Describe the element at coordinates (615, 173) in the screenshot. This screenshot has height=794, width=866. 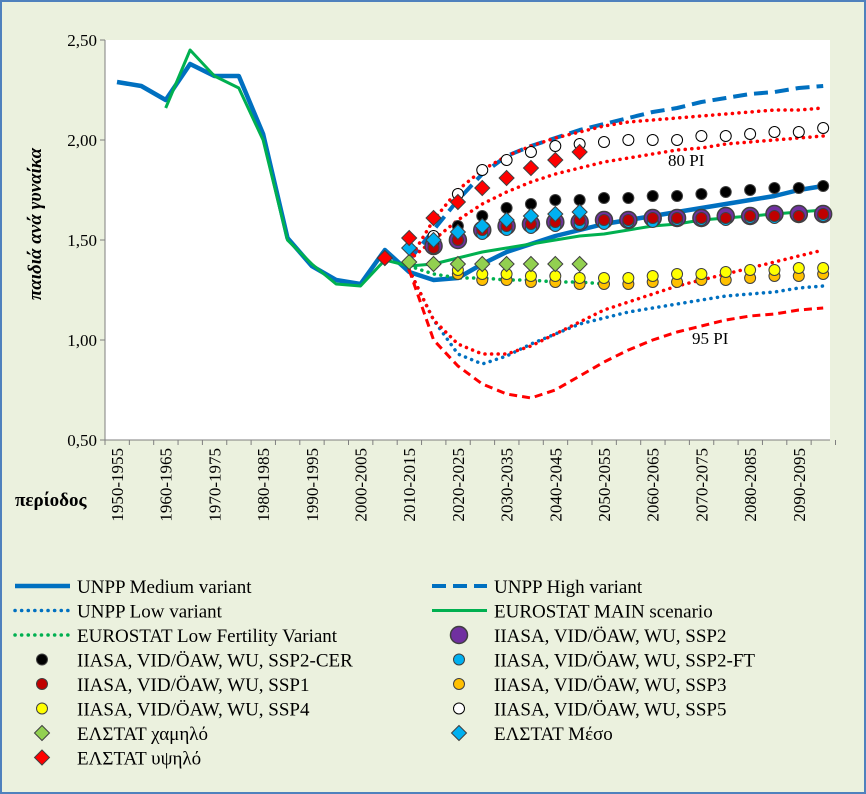
I see `series-line-unpp-high-variant` at that location.